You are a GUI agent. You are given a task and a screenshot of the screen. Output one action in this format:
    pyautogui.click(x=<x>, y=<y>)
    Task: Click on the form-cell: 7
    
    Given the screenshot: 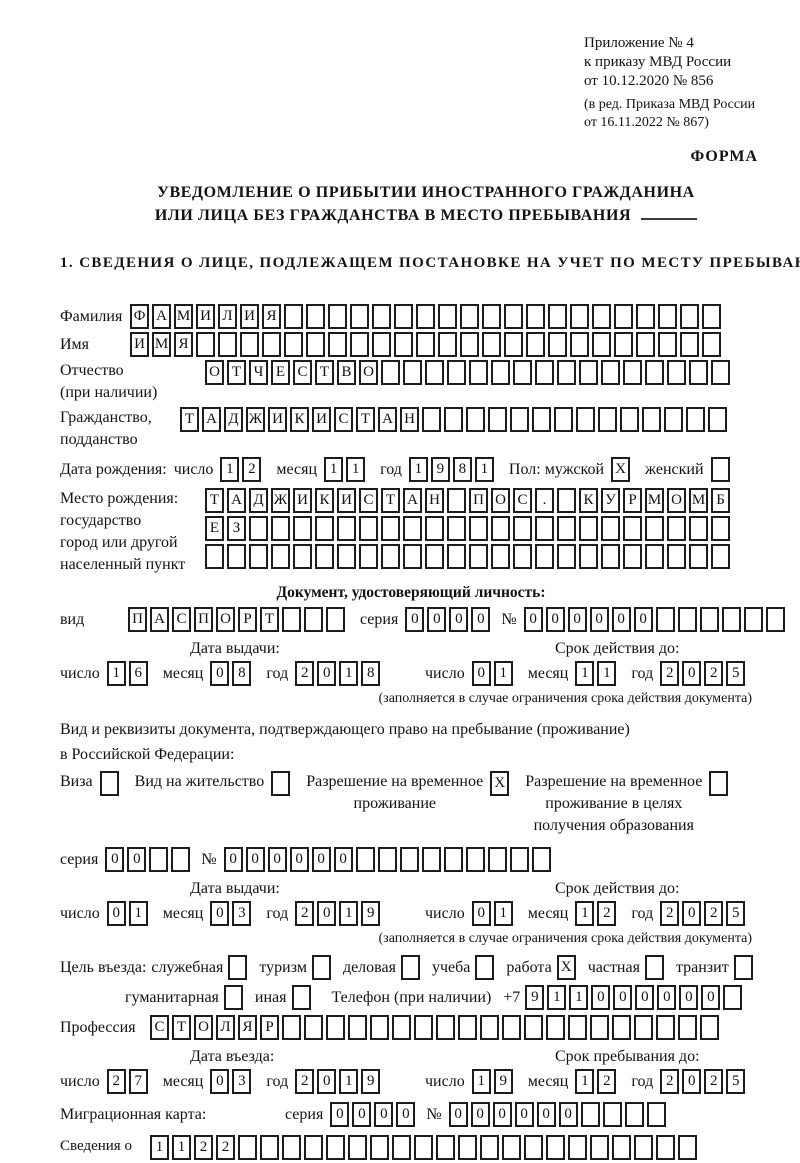 What is the action you would take?
    pyautogui.click(x=138, y=1081)
    